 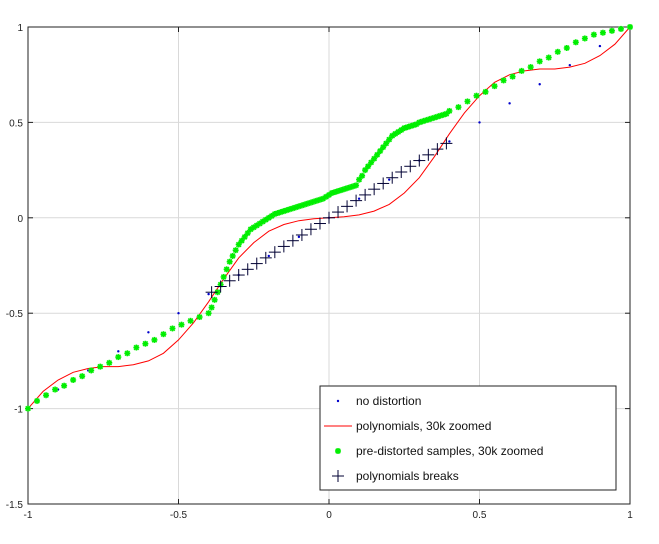 What do you see at coordinates (423, 426) in the screenshot?
I see `legend-label: polynomials, 30k zoomed` at bounding box center [423, 426].